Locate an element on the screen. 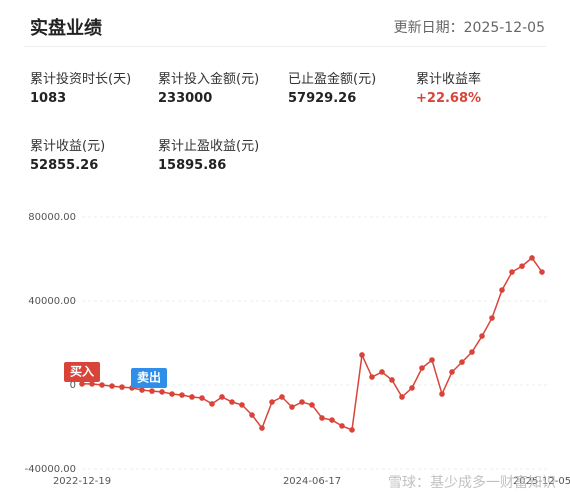 This screenshot has height=499, width=570. stat-label: 已止盈金额(元) is located at coordinates (332, 79).